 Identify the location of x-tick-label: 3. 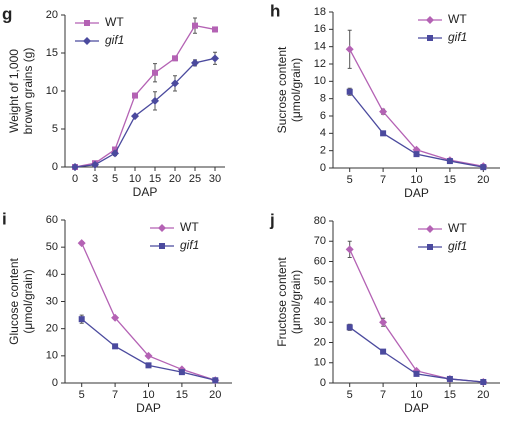
(95, 179).